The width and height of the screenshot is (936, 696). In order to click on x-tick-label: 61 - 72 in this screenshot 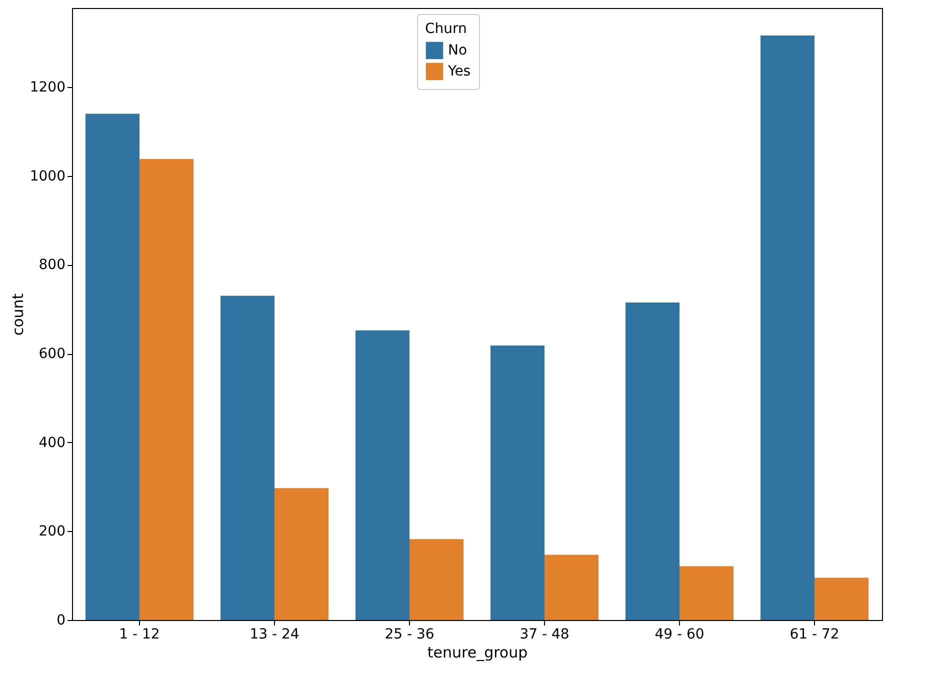, I will do `click(815, 634)`.